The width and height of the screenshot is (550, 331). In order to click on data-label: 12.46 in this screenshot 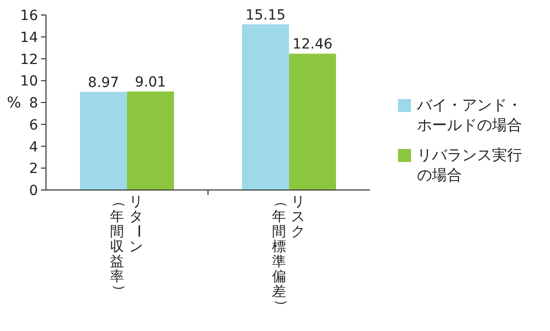, I will do `click(312, 44)`.